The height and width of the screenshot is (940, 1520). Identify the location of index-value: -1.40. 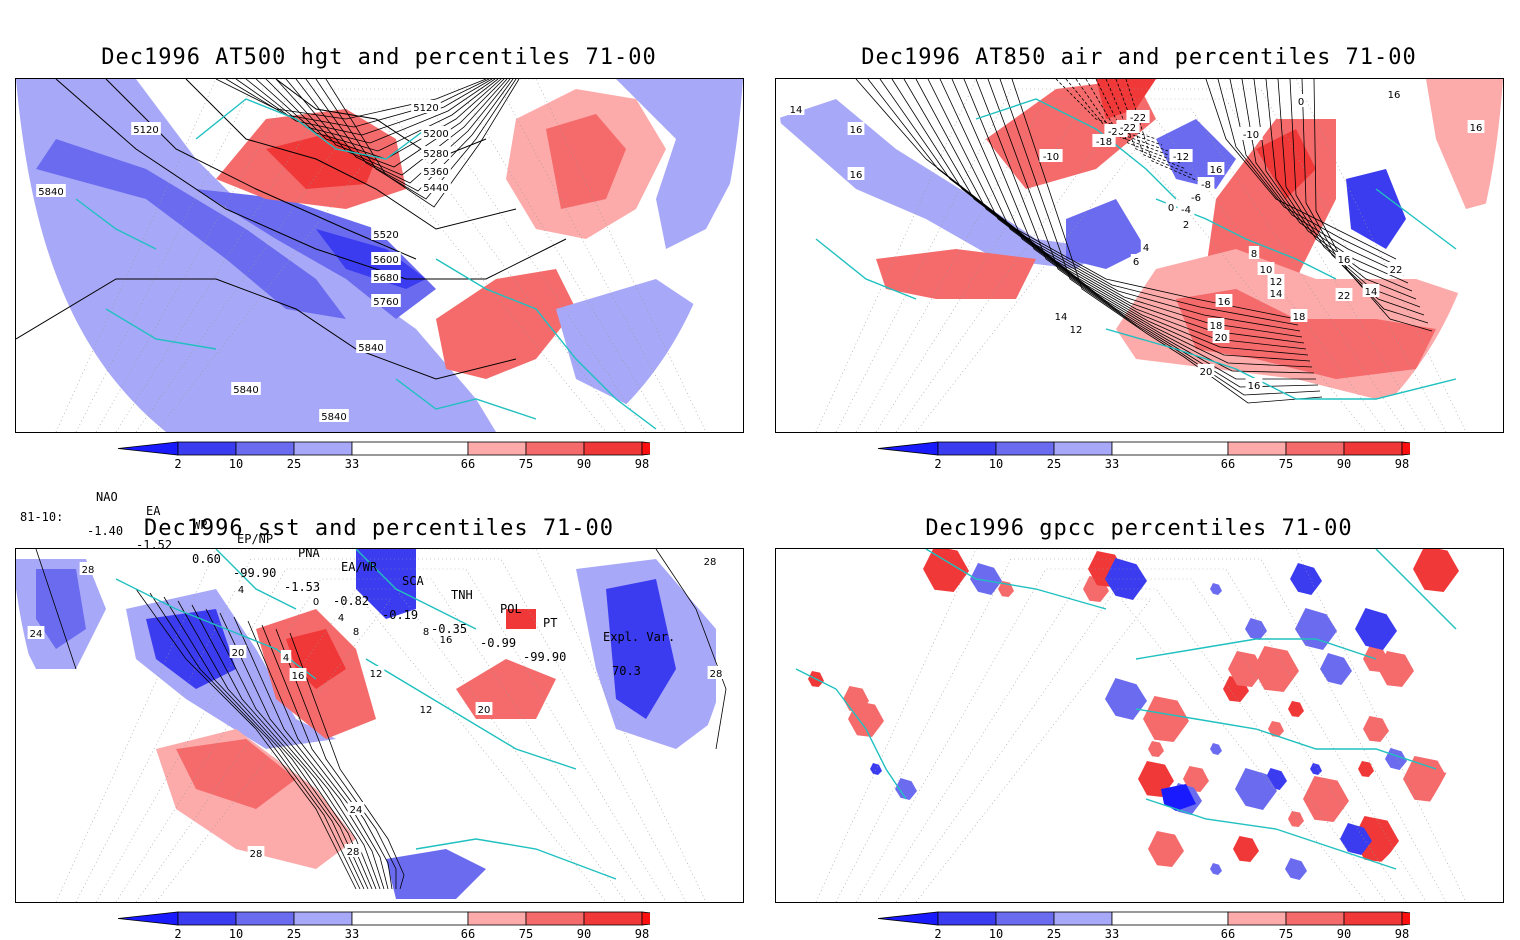
(105, 531).